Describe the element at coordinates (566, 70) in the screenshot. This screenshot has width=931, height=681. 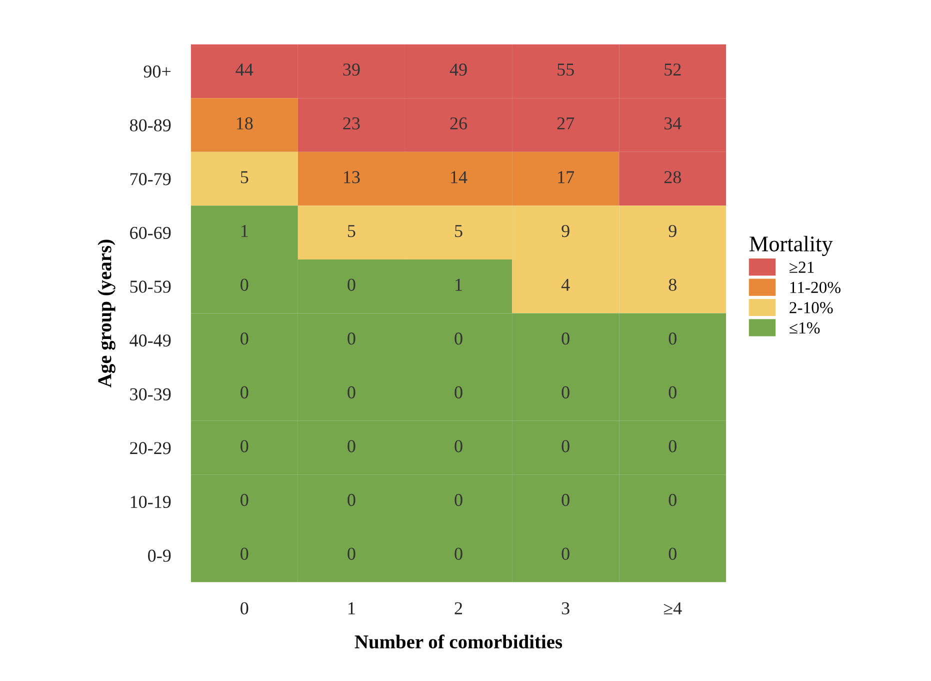
I see `data-label: 55` at that location.